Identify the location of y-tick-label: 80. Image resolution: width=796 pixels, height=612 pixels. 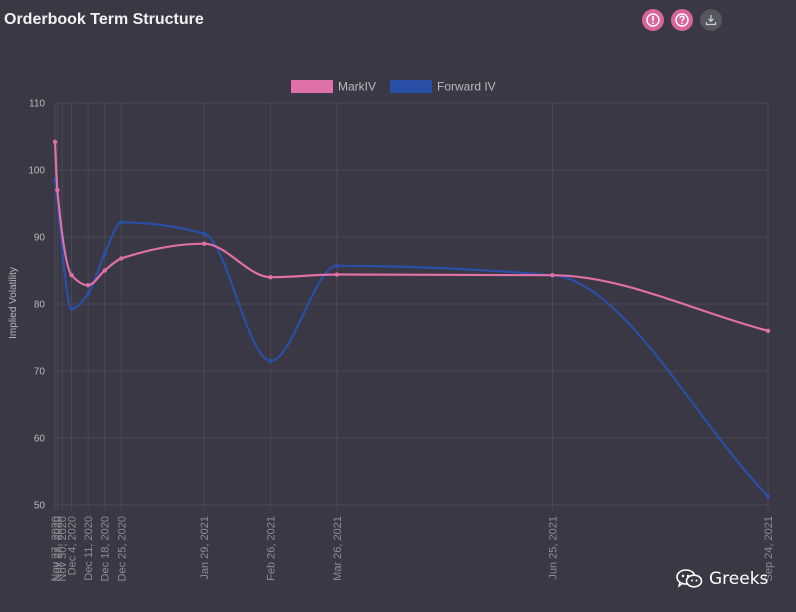
(40, 305).